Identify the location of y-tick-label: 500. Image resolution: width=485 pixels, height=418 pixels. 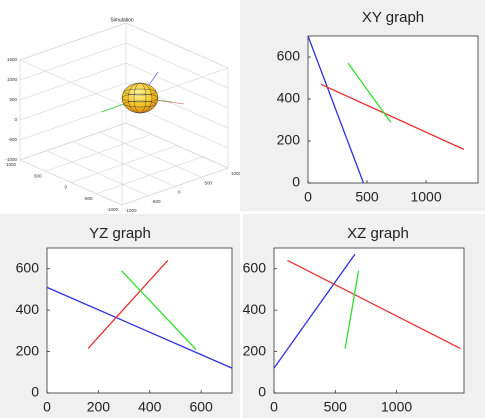
(209, 182).